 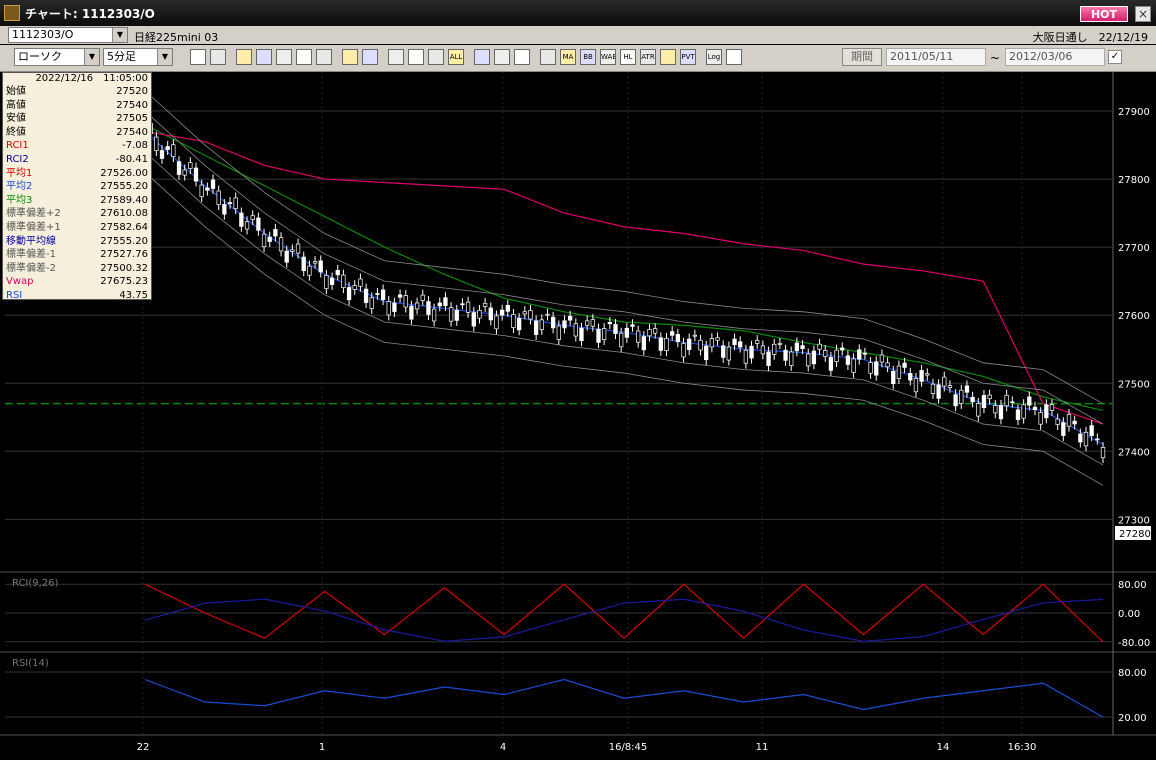 What do you see at coordinates (482, 57) in the screenshot?
I see `settings-icon` at bounding box center [482, 57].